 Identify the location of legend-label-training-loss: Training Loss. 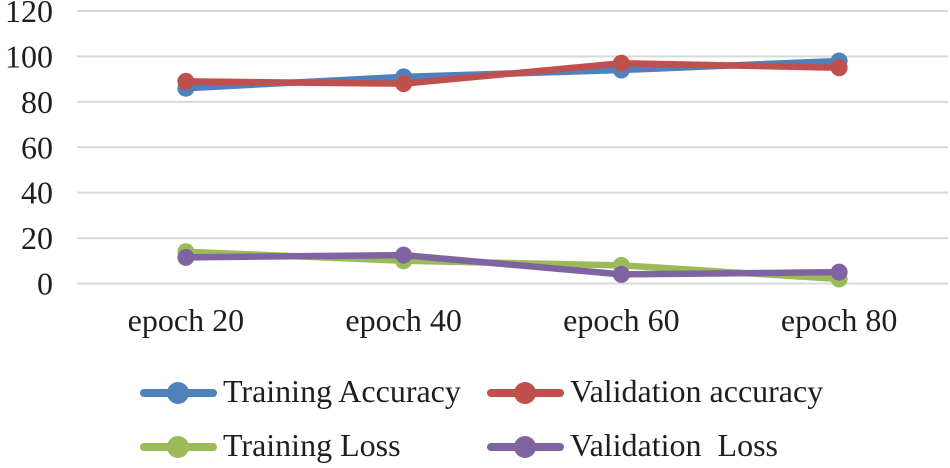
(312, 445).